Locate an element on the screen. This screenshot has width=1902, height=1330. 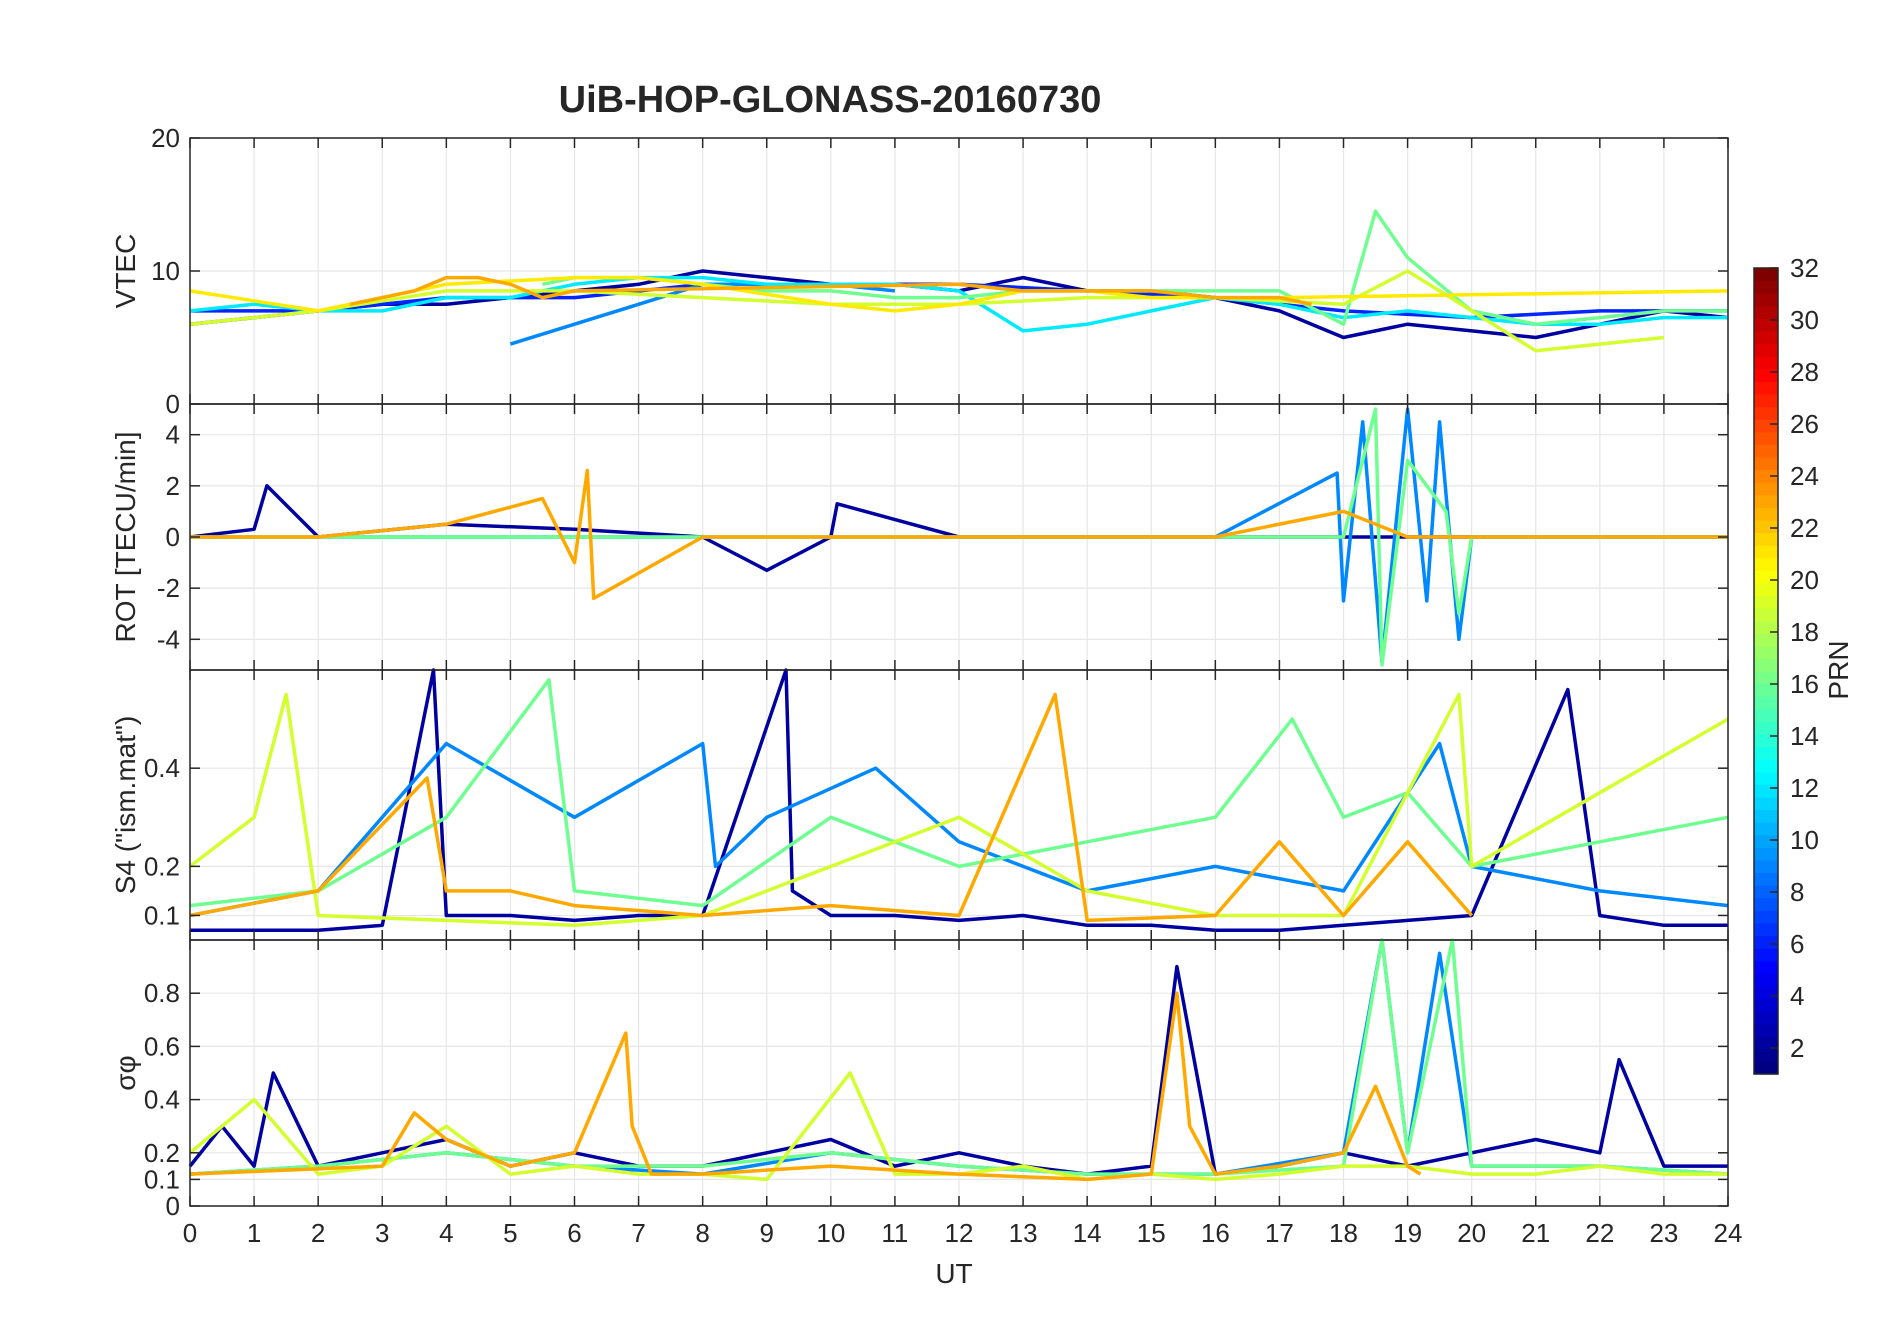
colorbar-tick-label: 6 is located at coordinates (1797, 944).